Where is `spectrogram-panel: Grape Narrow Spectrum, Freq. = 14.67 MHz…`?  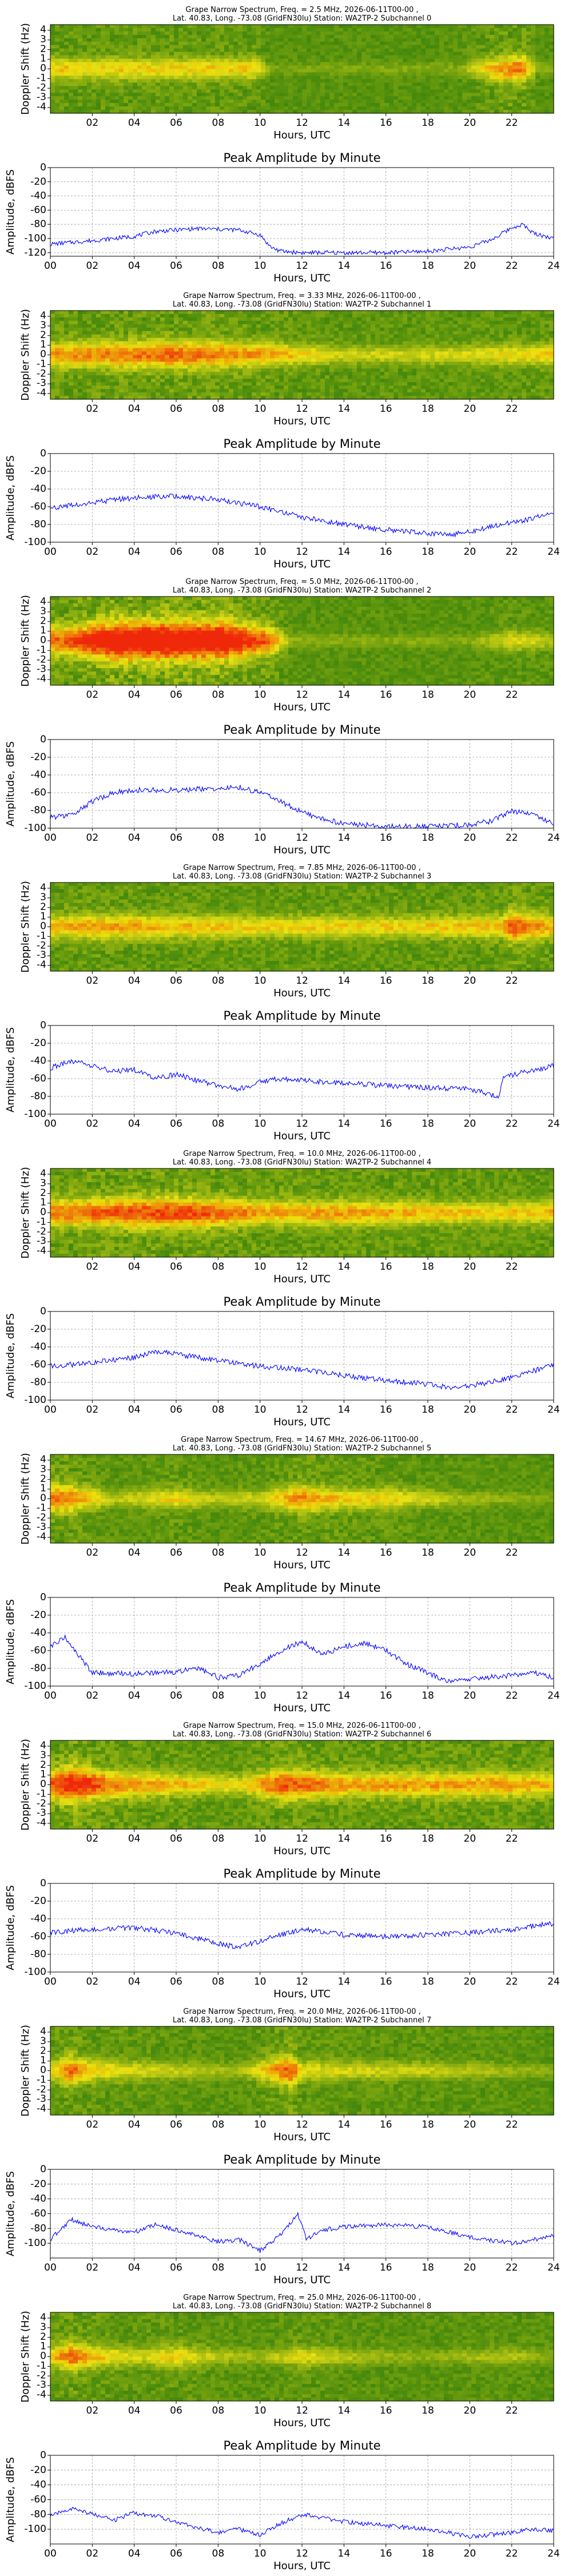 spectrogram-panel: Grape Narrow Spectrum, Freq. = 14.67 MHz… is located at coordinates (286, 1503).